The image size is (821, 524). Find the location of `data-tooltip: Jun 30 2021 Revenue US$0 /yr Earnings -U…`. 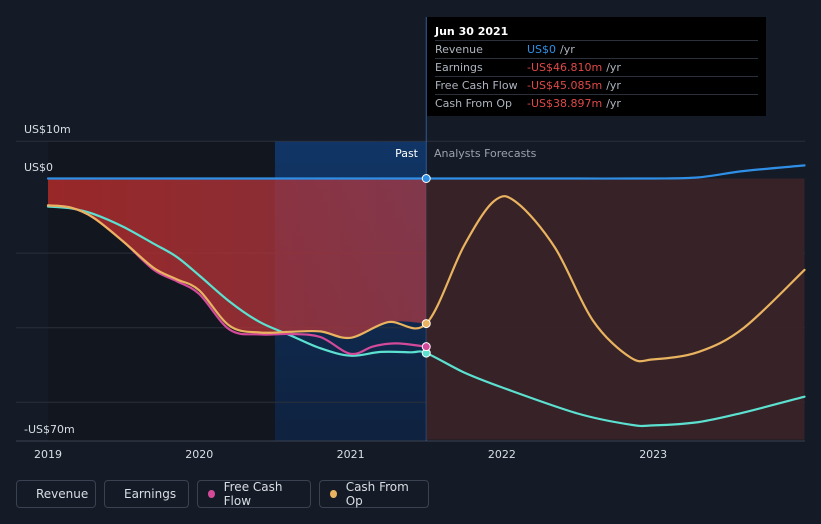

data-tooltip: Jun 30 2021 Revenue US$0 /yr Earnings -U… is located at coordinates (596, 66).